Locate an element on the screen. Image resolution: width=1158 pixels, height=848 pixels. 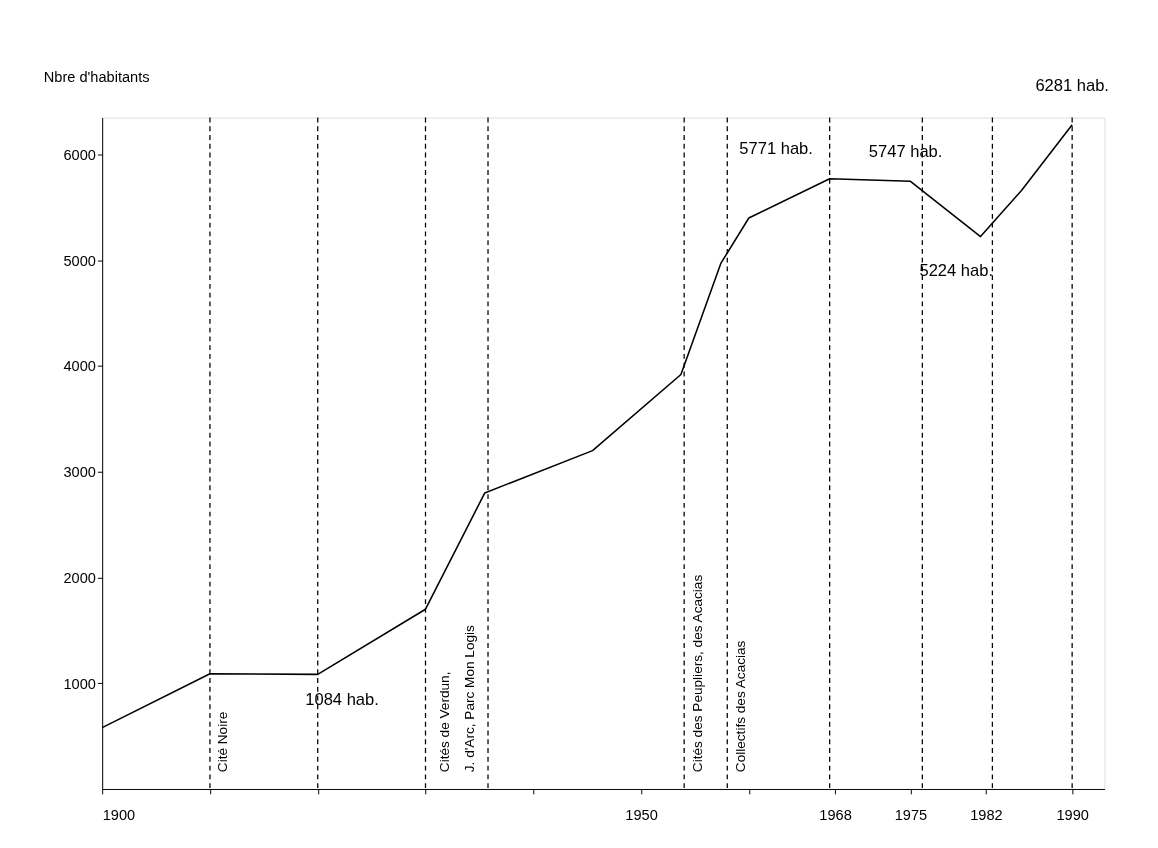
annotation: 5224 hab. is located at coordinates (956, 271).